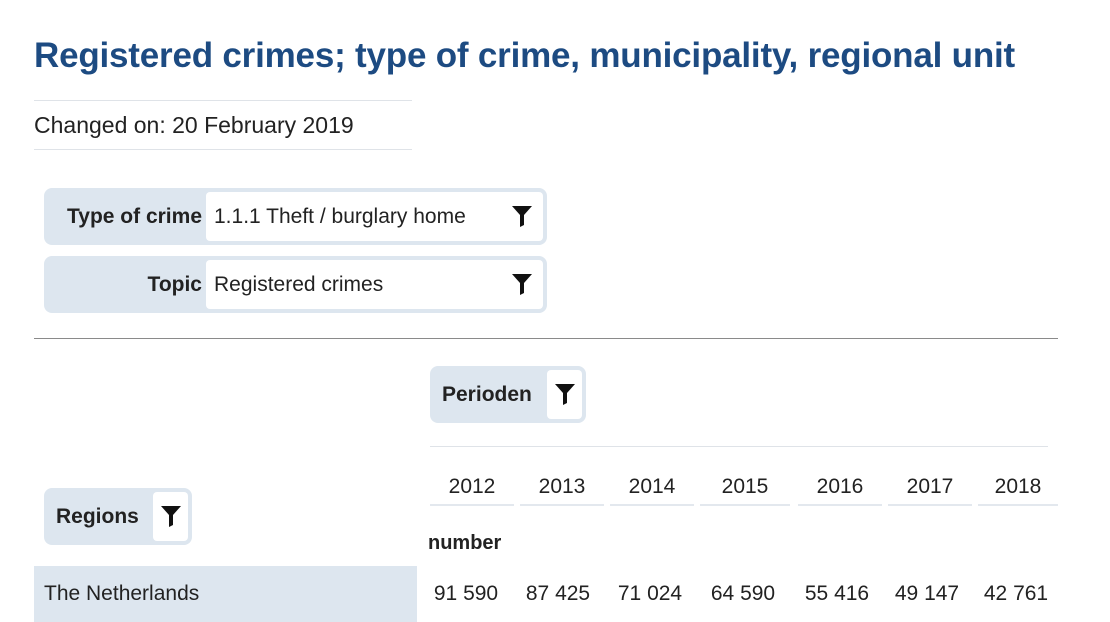 This screenshot has height=622, width=1110. I want to click on filter-label: Topic, so click(174, 284).